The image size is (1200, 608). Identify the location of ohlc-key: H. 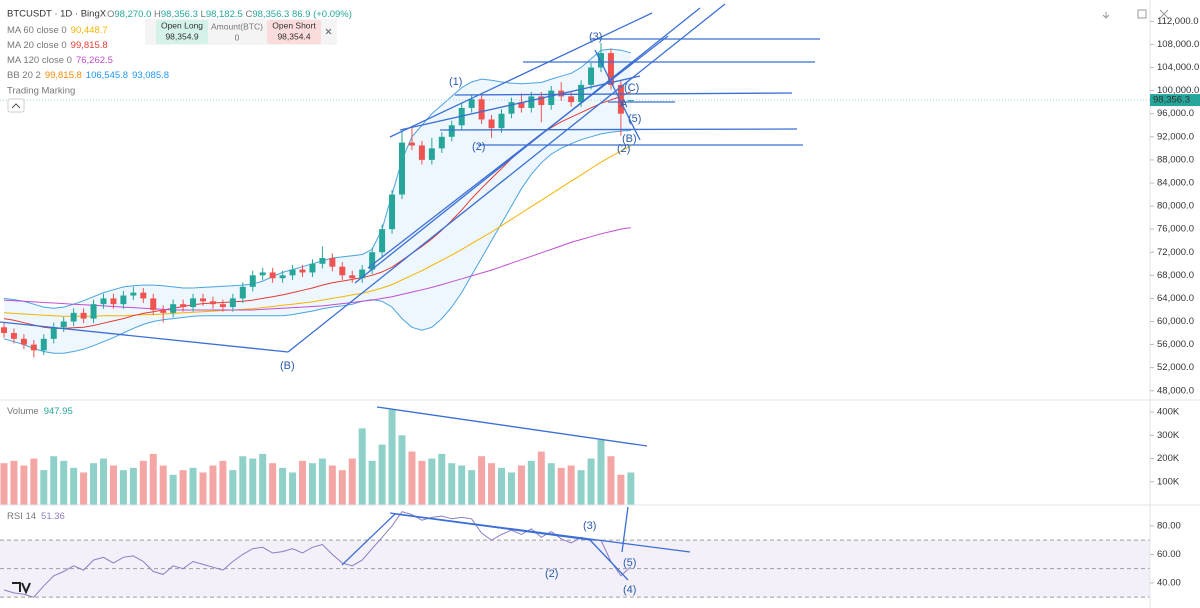
(157, 14).